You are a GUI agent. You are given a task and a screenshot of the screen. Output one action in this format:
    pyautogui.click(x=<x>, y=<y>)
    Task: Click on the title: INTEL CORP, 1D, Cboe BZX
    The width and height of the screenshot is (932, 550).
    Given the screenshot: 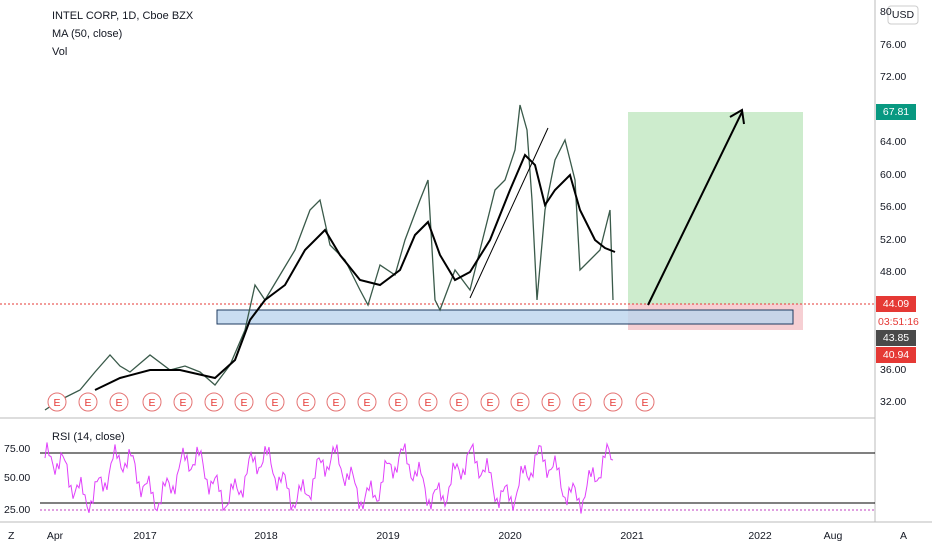 What is the action you would take?
    pyautogui.click(x=123, y=16)
    